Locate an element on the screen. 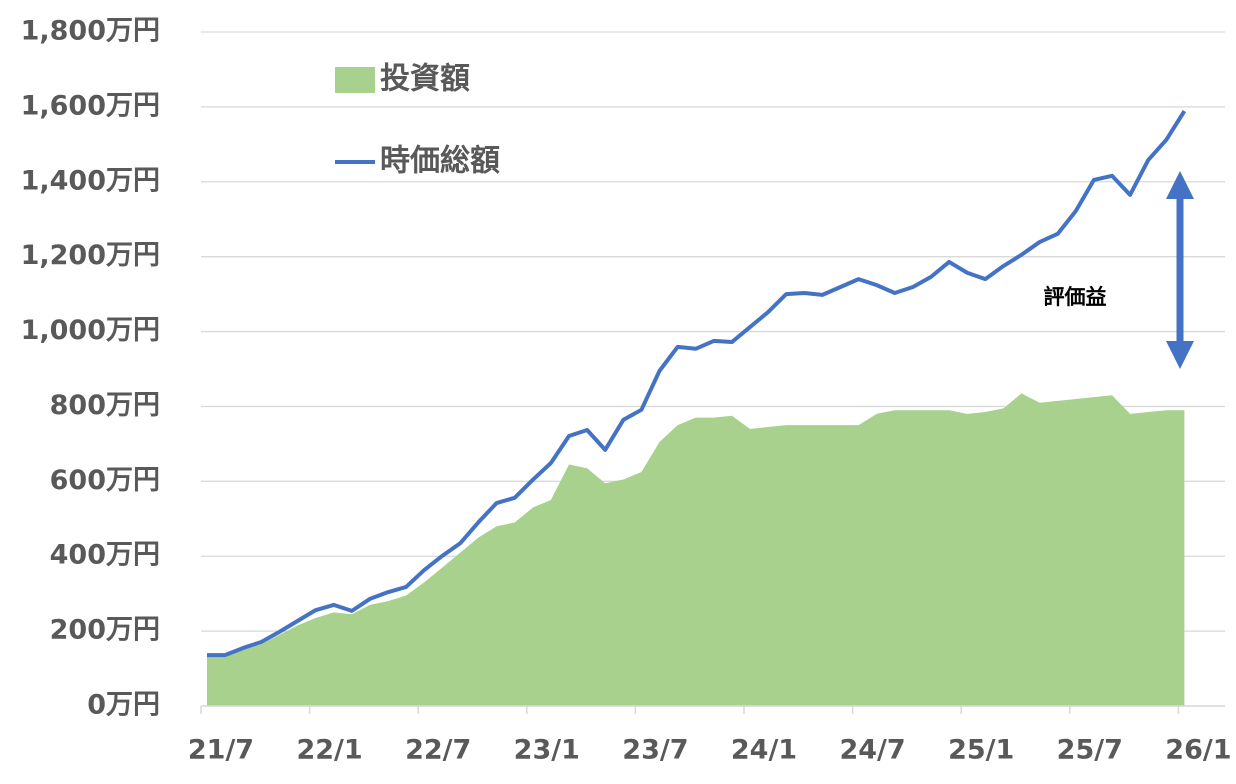 The height and width of the screenshot is (784, 1236). x-tick-label: 25/1 is located at coordinates (981, 750).